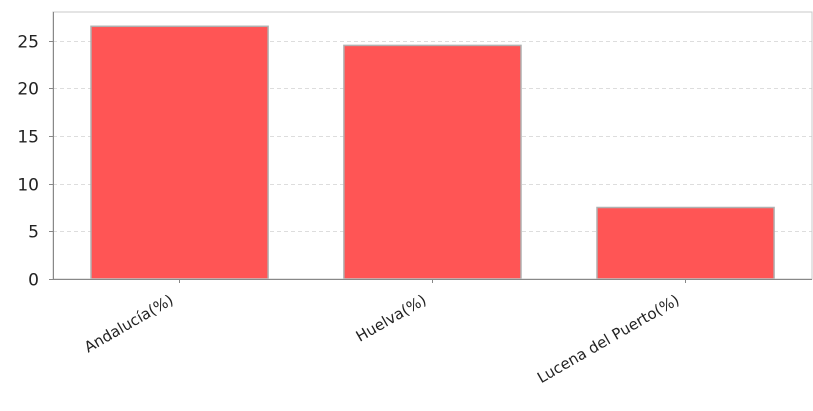 The image size is (813, 411). I want to click on x-tick-label: Andalucía(%), so click(128, 323).